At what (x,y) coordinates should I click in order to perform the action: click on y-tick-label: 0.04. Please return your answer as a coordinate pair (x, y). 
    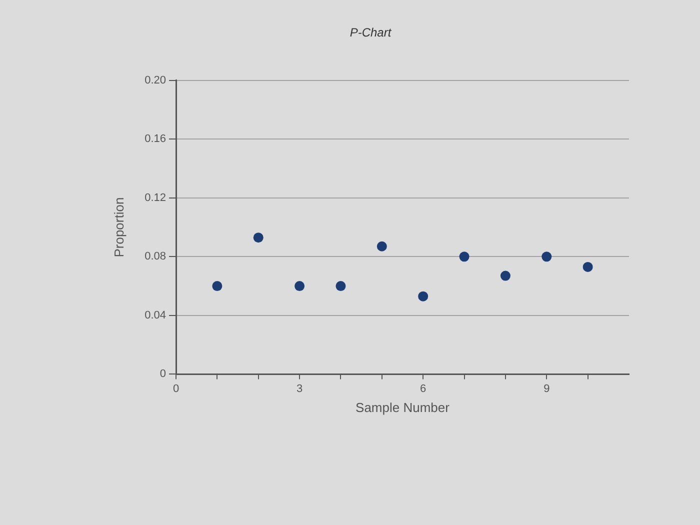
    Looking at the image, I should click on (155, 315).